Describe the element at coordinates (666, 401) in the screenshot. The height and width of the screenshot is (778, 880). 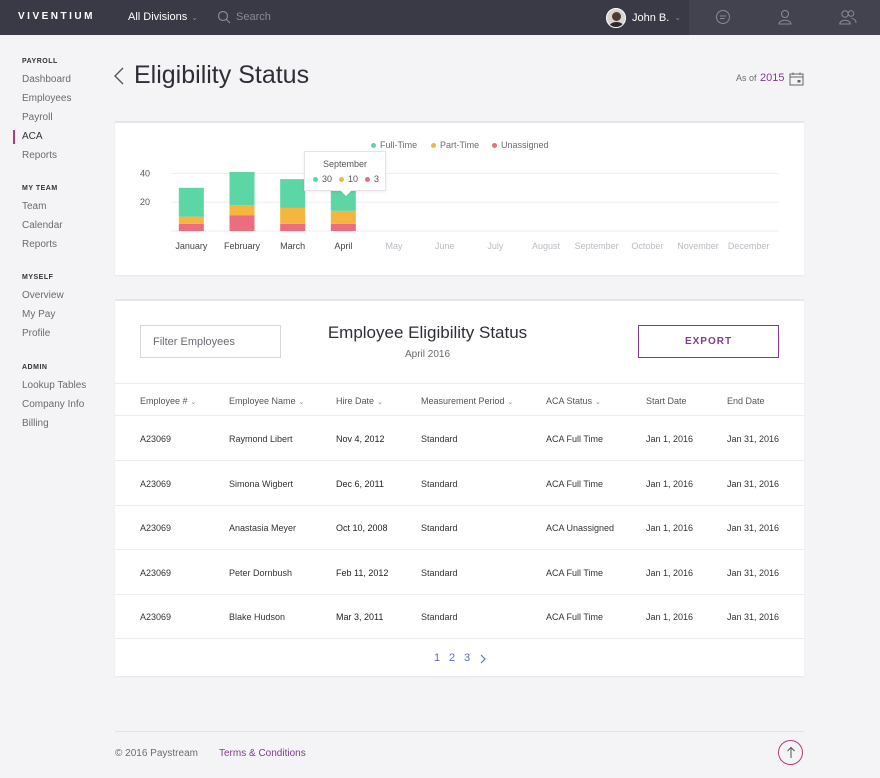
I see `column-header-start-date: Start Date` at that location.